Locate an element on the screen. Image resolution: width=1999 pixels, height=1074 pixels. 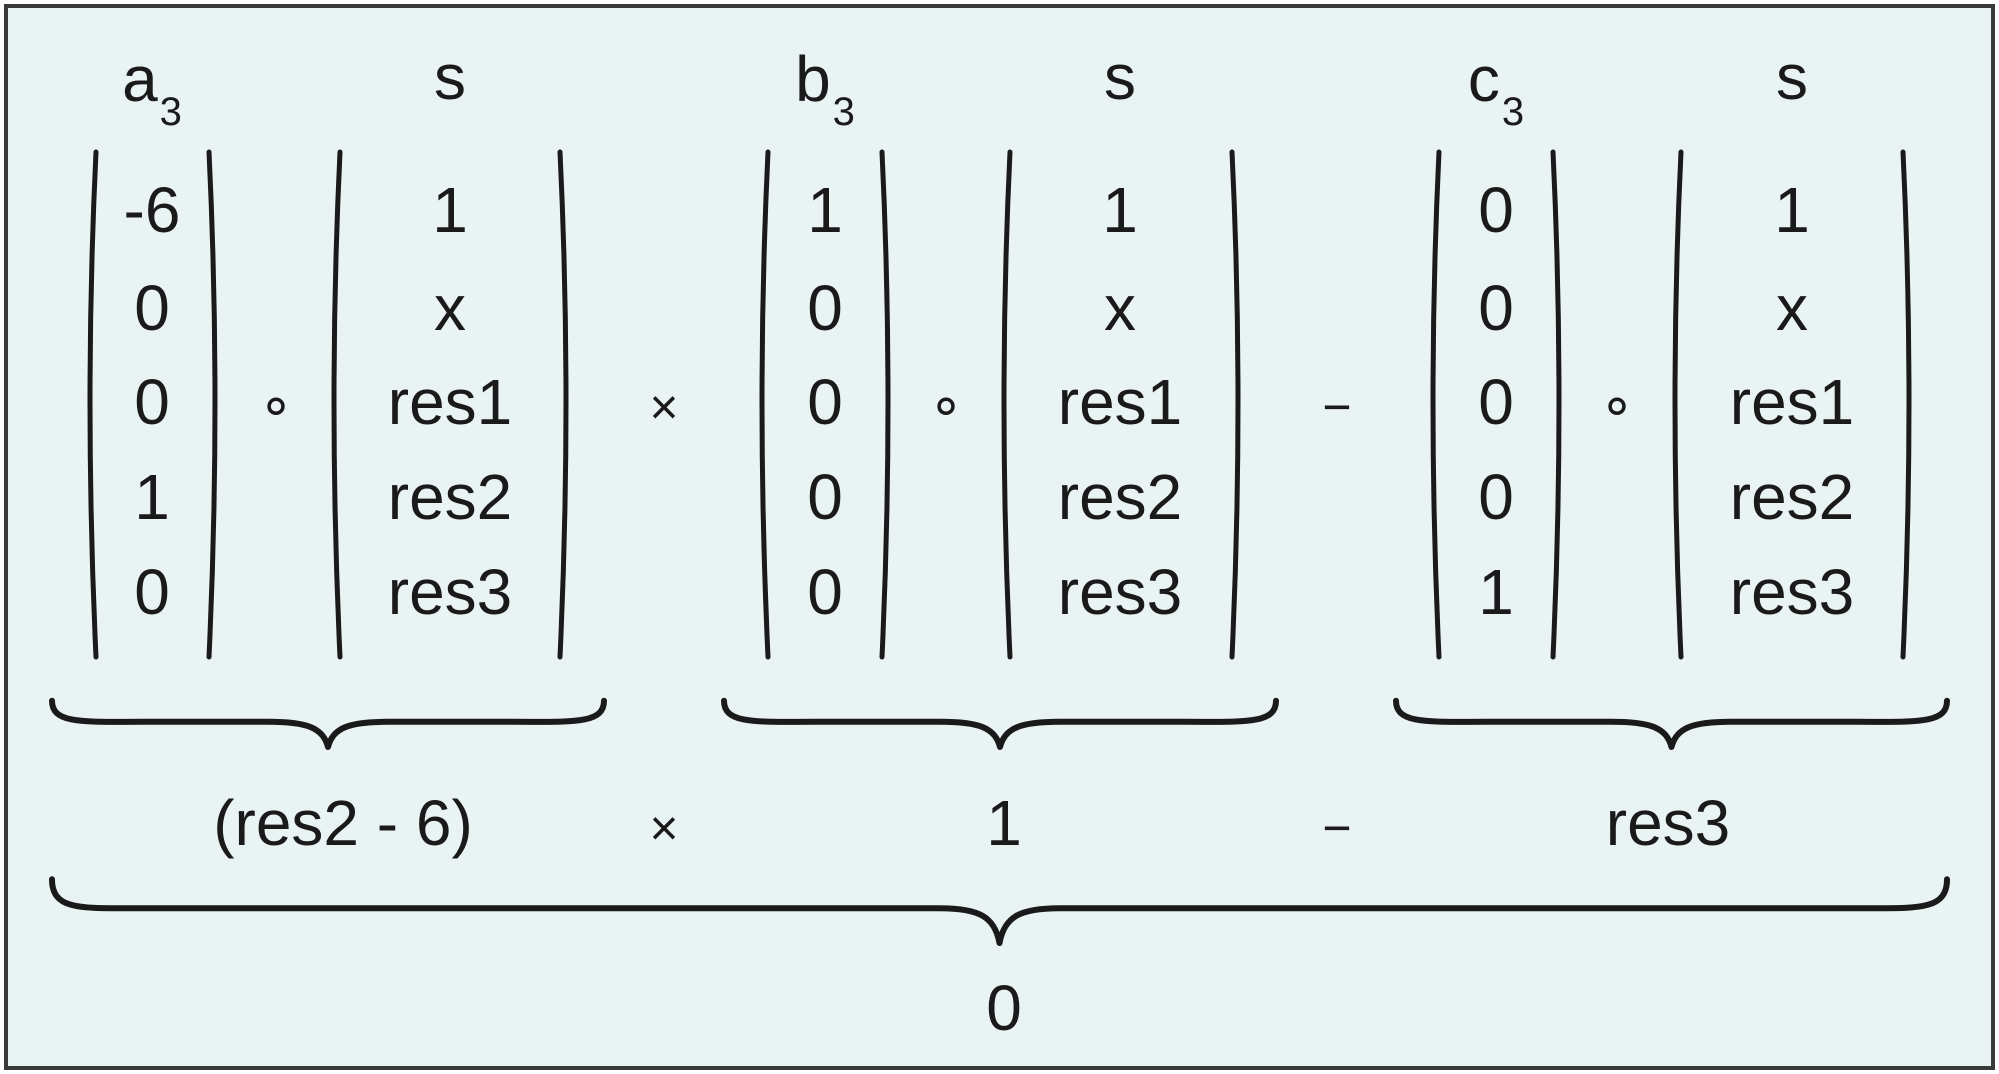
vector-label-a3: a3 is located at coordinates (152, 88).